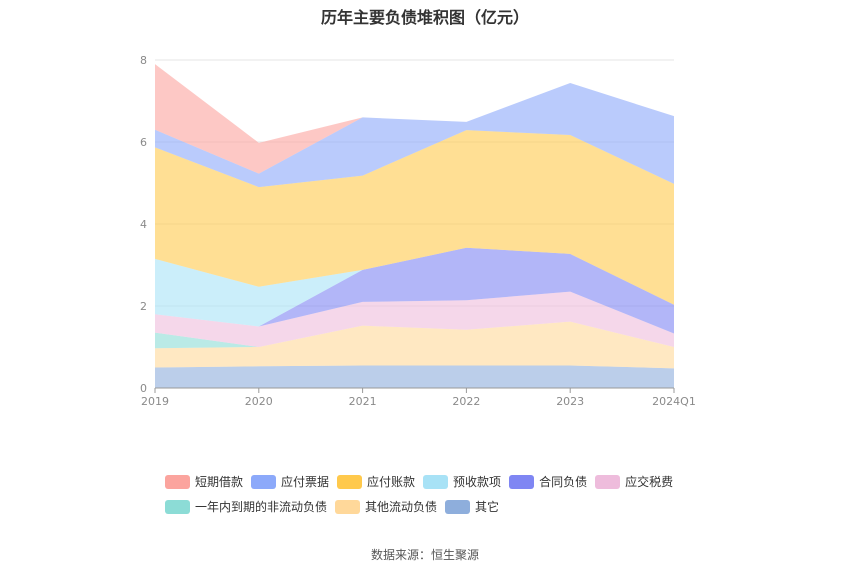 Image resolution: width=850 pixels, height=575 pixels. I want to click on legend-label: 其它, so click(487, 507).